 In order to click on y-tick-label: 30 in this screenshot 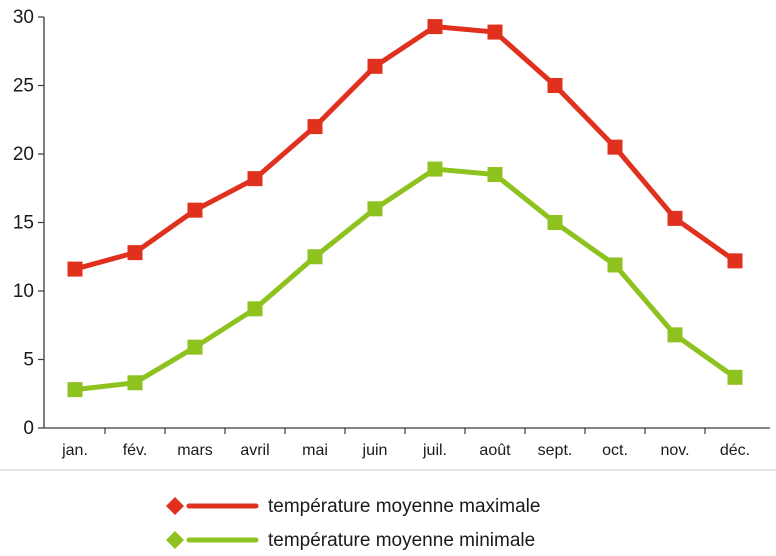, I will do `click(23, 17)`.